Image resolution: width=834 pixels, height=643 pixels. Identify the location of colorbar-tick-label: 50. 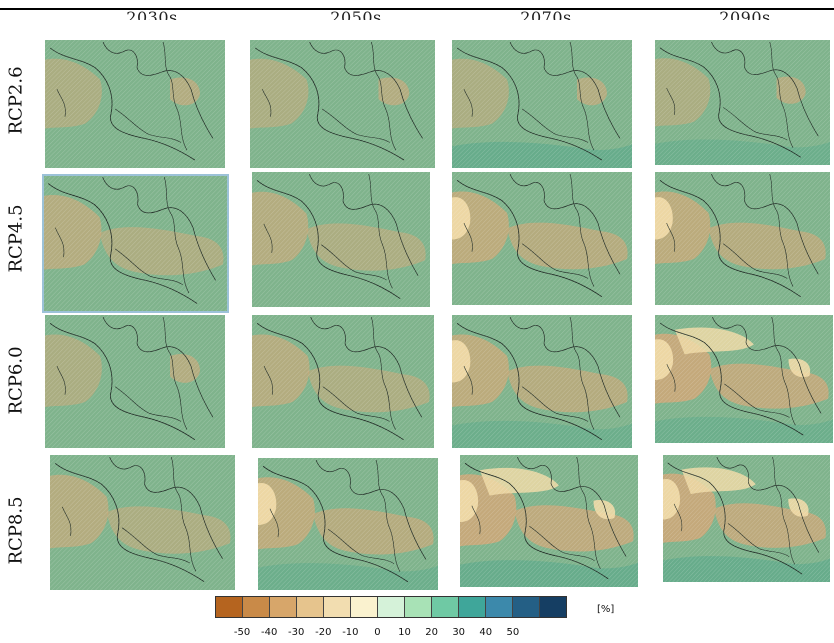
(513, 632).